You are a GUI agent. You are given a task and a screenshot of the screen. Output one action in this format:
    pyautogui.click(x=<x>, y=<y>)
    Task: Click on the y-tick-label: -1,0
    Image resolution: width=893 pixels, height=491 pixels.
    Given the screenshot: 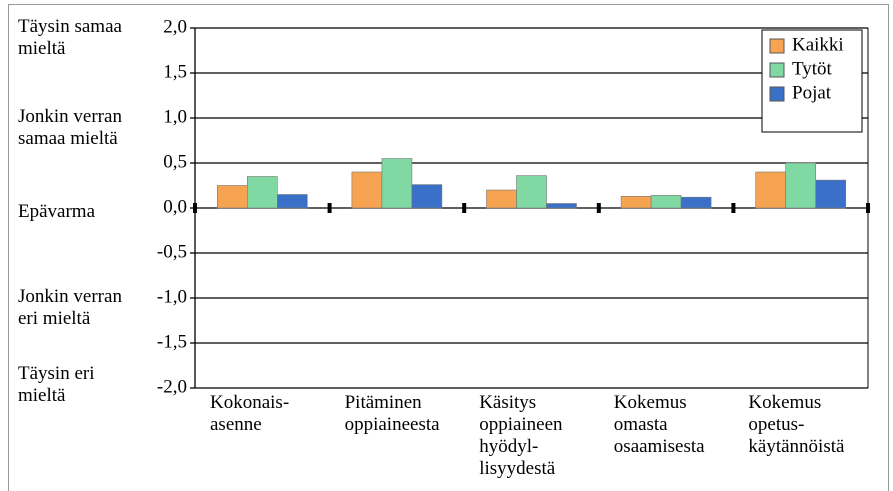 What is the action you would take?
    pyautogui.click(x=172, y=296)
    